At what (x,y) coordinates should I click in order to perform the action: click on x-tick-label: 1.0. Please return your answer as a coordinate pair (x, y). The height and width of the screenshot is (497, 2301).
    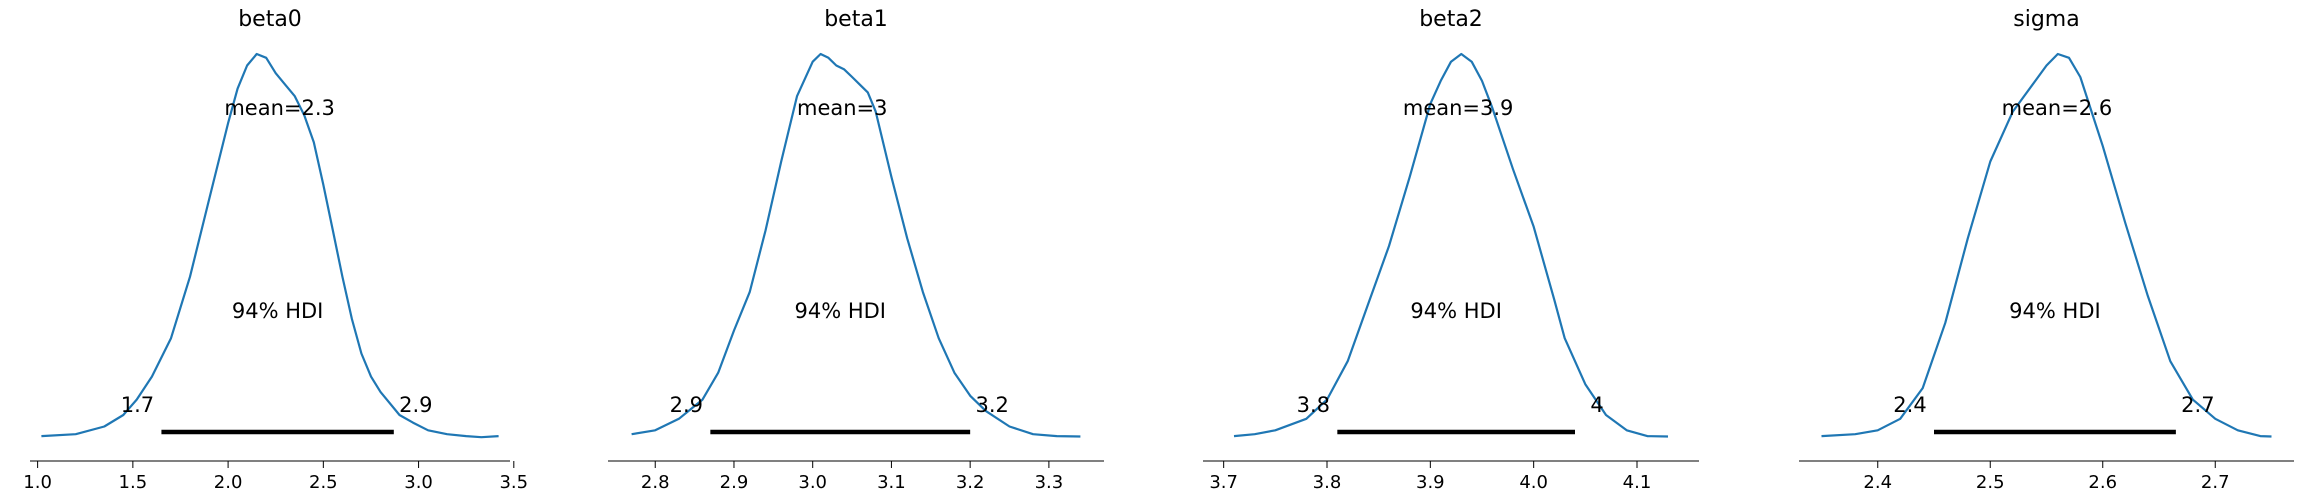
    Looking at the image, I should click on (37, 482).